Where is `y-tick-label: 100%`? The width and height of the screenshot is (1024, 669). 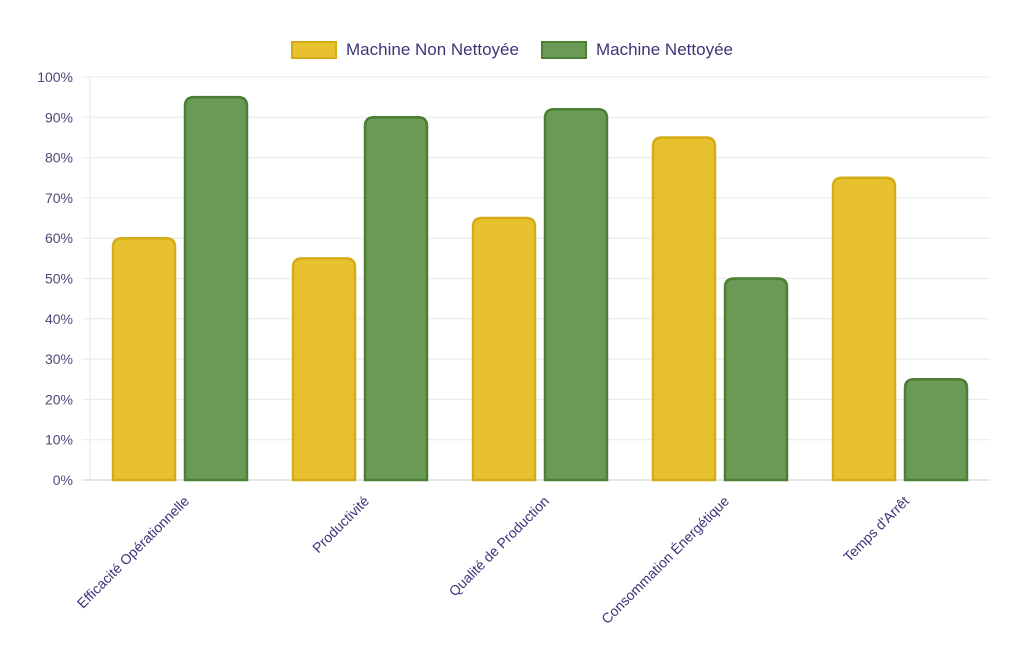 y-tick-label: 100% is located at coordinates (55, 77).